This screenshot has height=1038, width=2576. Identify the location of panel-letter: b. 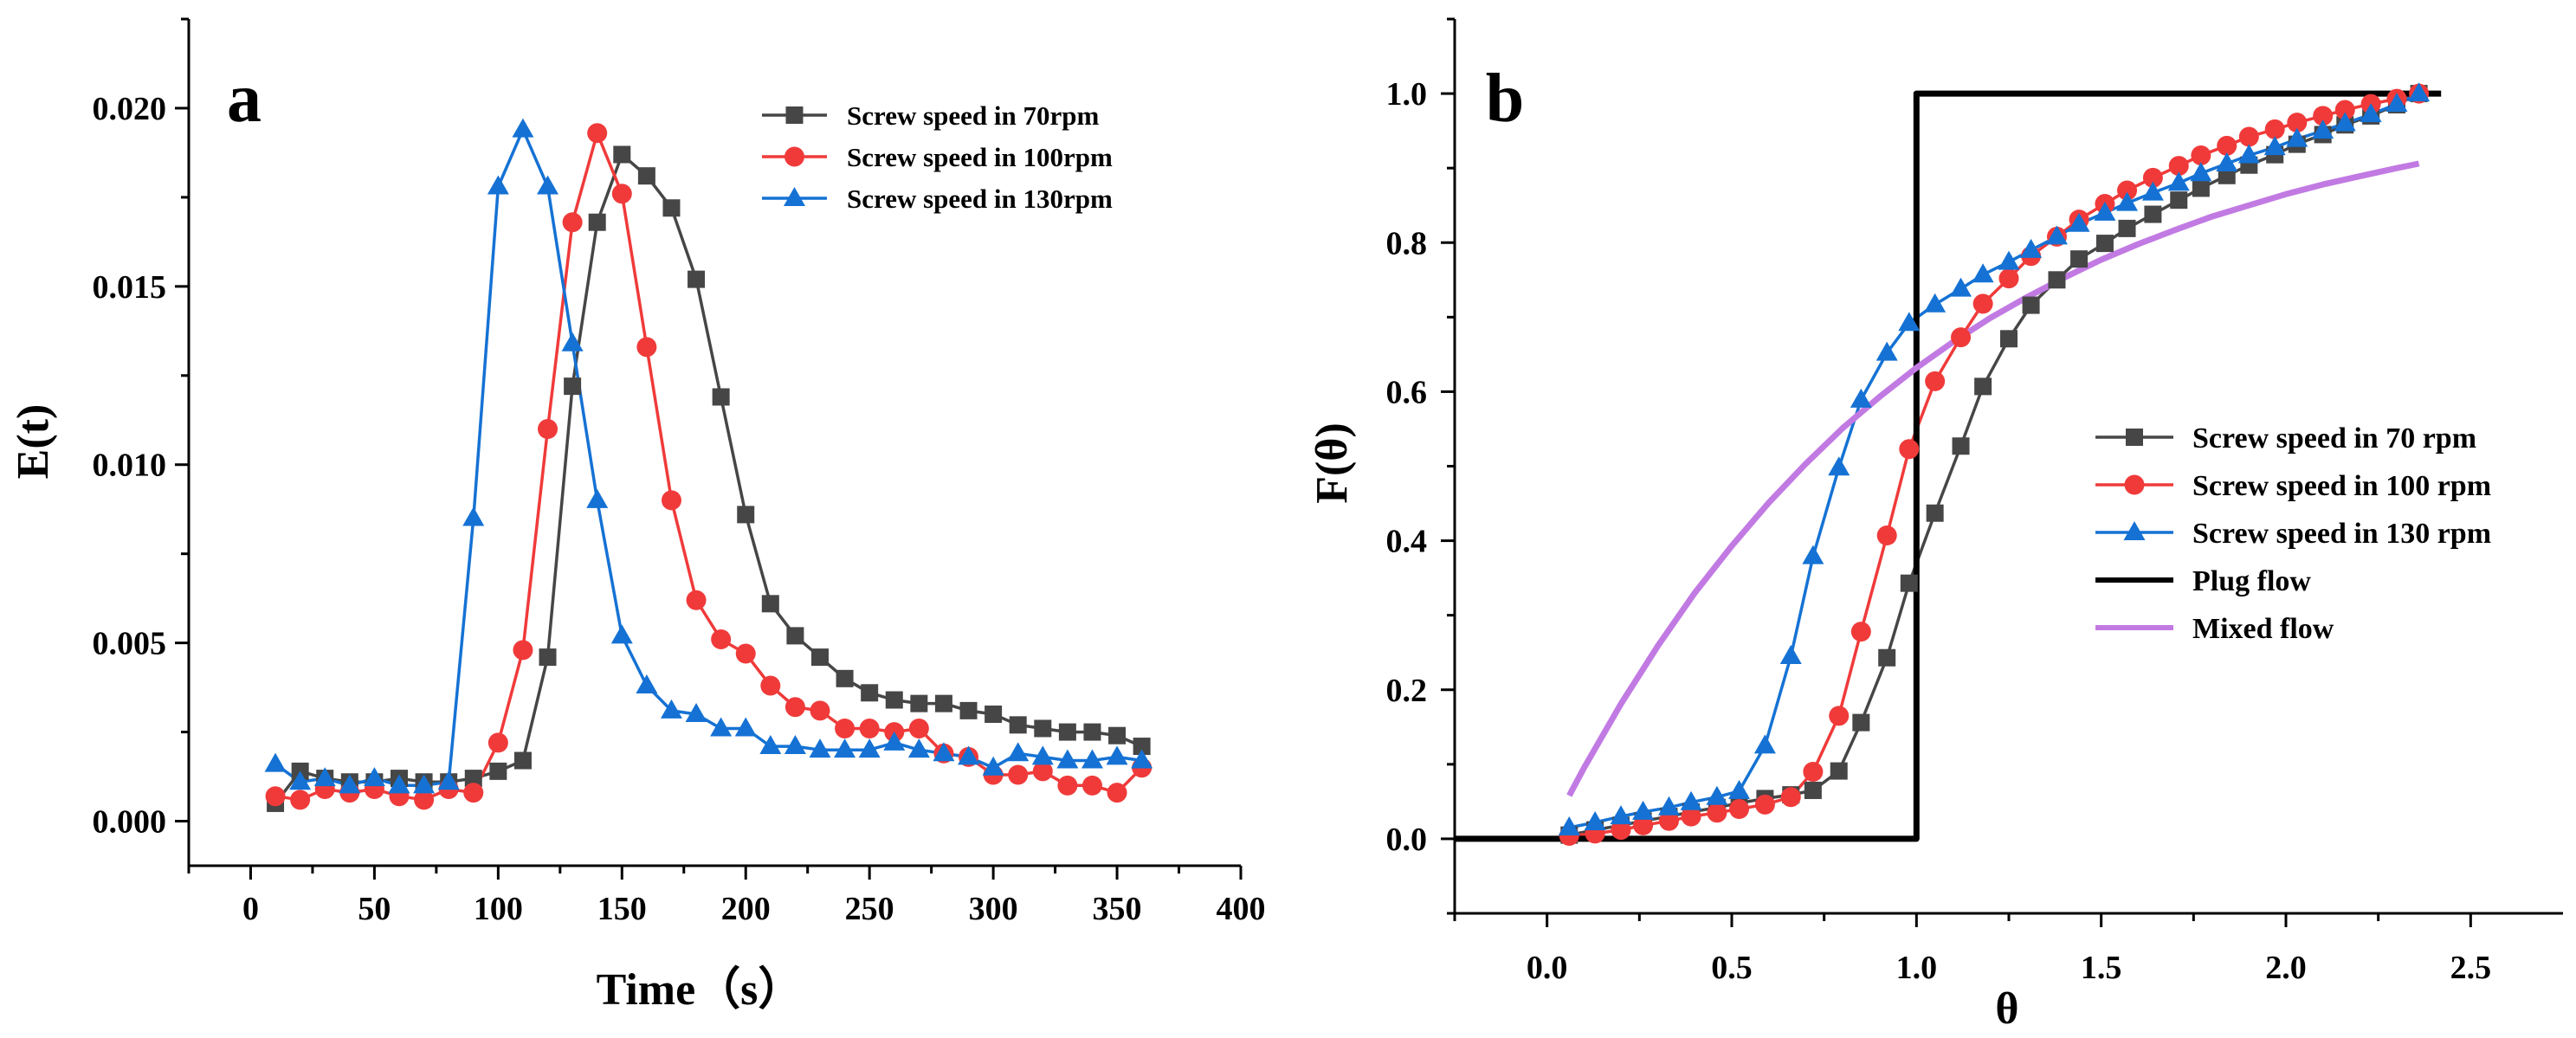
(1505, 99).